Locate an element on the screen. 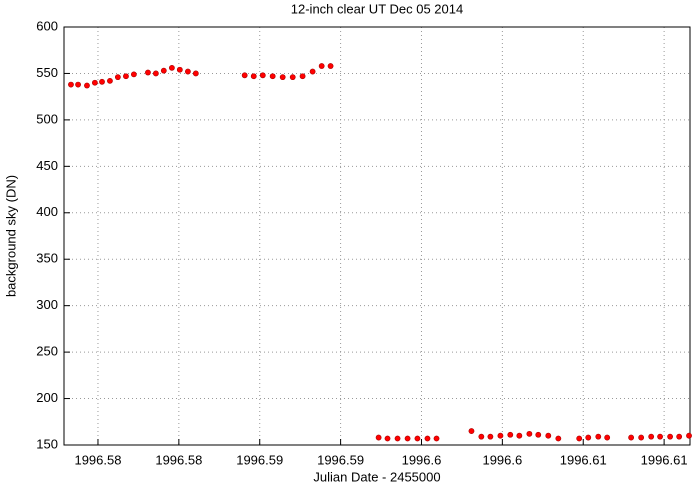 This screenshot has height=486, width=695. y-tick-label: 150 is located at coordinates (47, 443).